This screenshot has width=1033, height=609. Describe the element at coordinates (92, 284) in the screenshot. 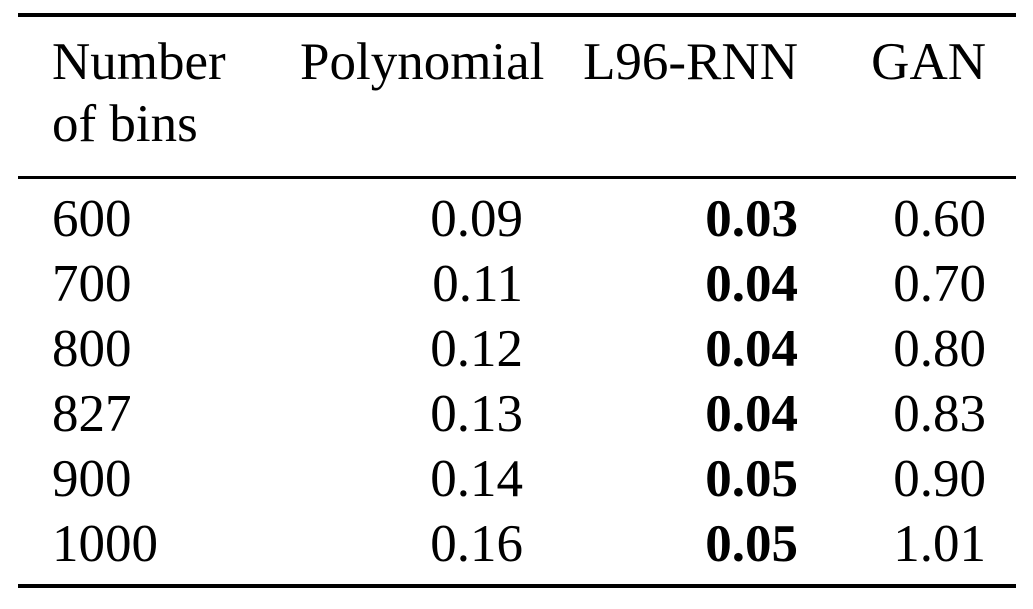

I see `table-cell-bins: 700` at that location.